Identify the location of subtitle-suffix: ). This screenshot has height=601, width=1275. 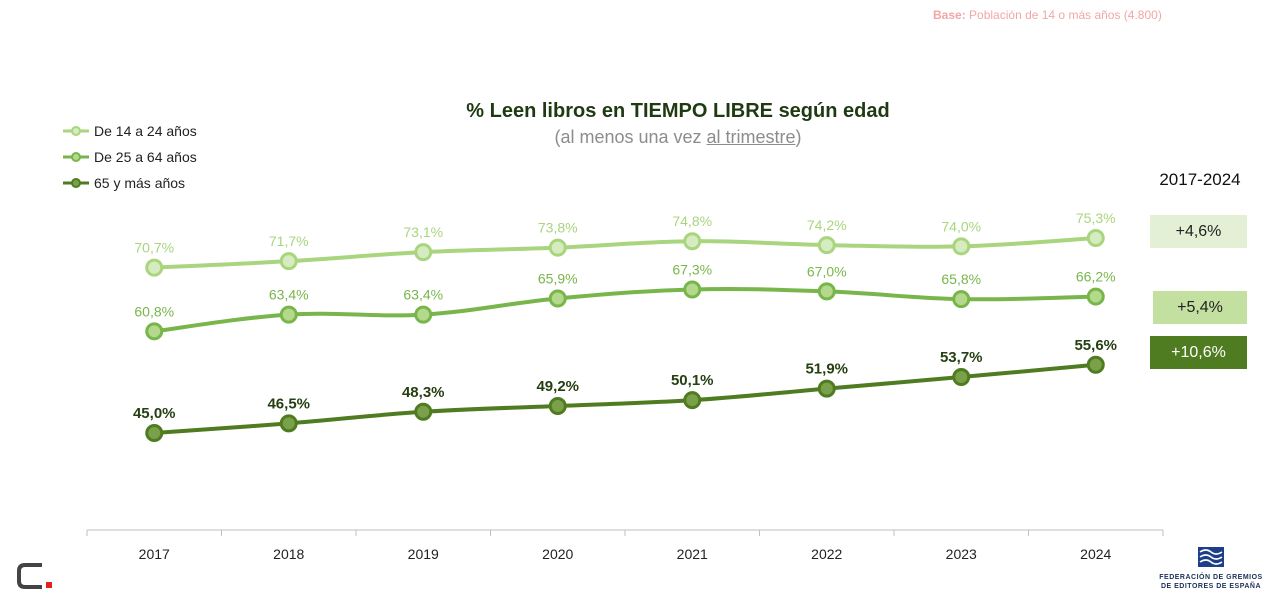
(798, 137).